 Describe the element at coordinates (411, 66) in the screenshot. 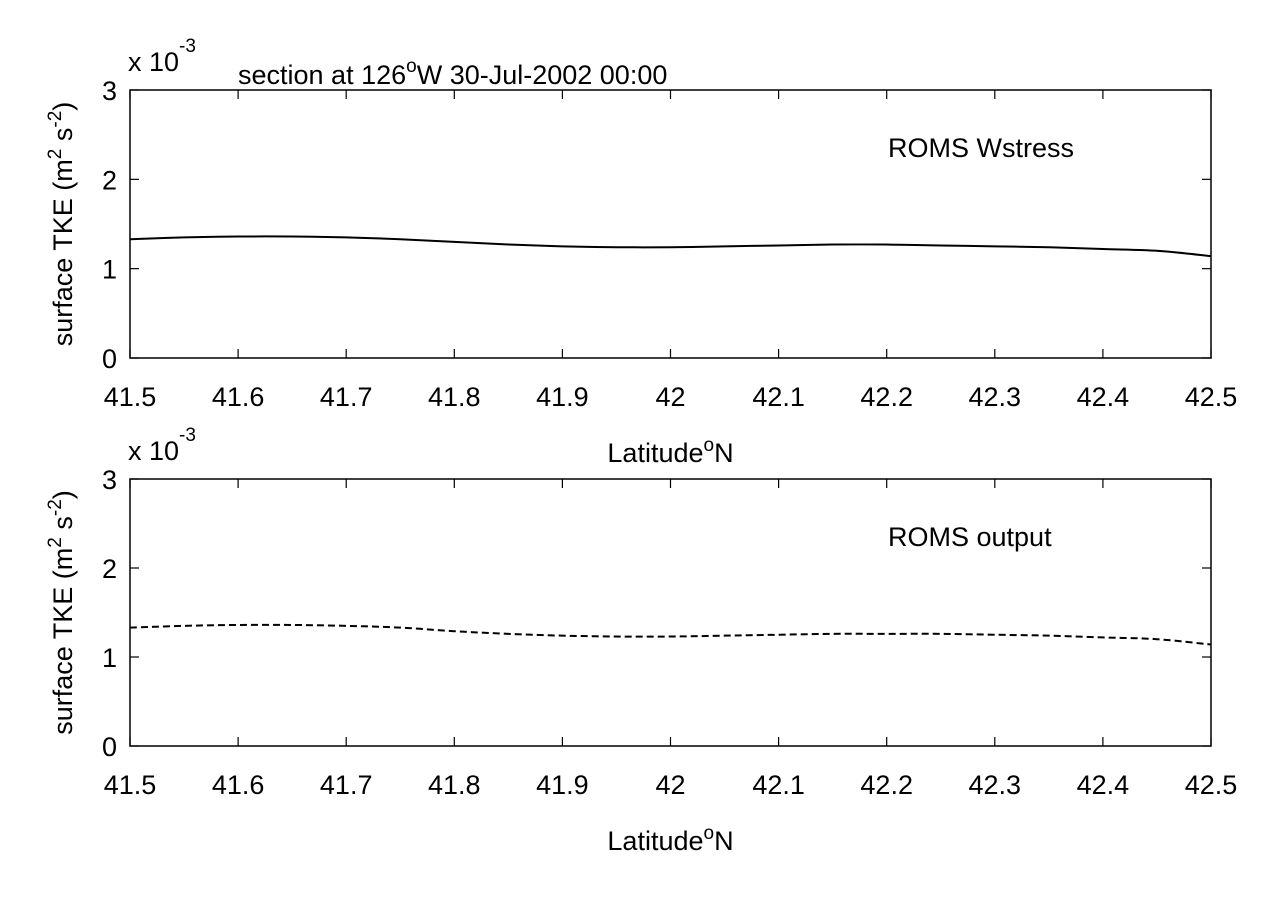

I see `title-degree: o` at that location.